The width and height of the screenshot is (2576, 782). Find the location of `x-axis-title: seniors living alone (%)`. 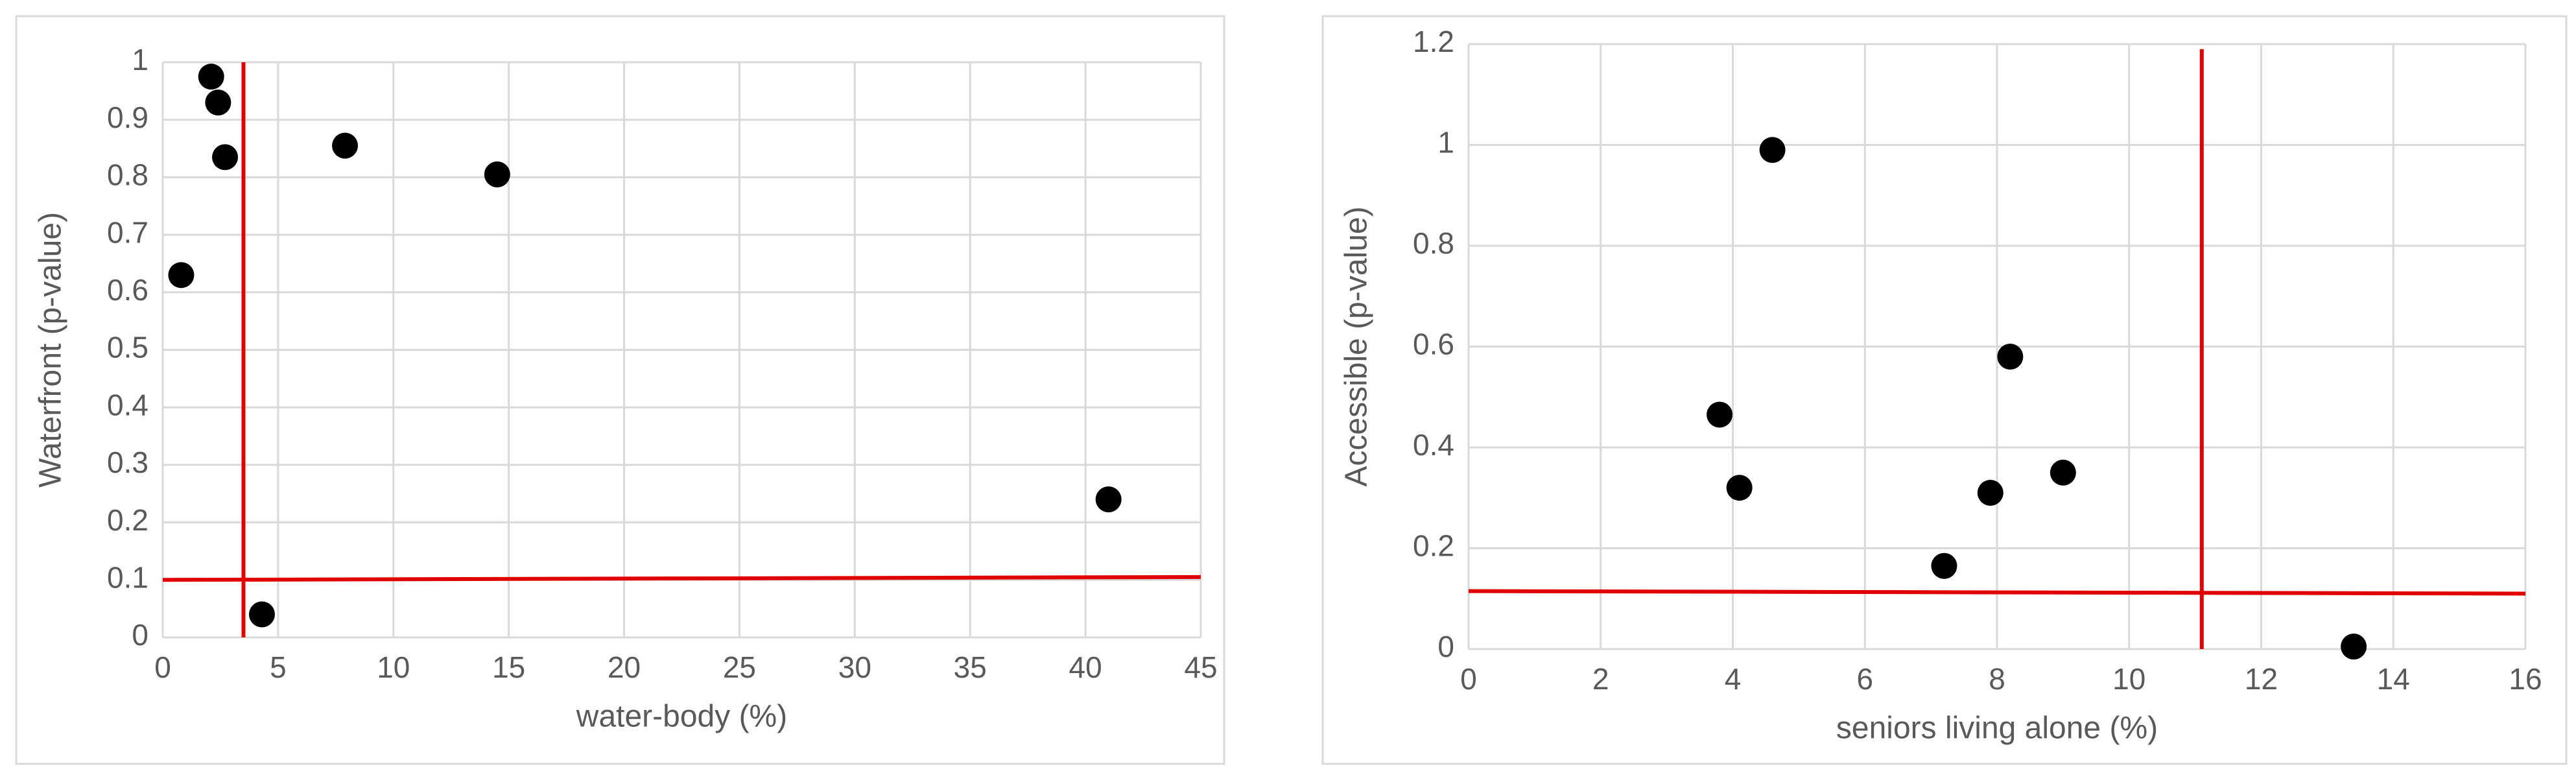

x-axis-title: seniors living alone (%) is located at coordinates (1997, 728).